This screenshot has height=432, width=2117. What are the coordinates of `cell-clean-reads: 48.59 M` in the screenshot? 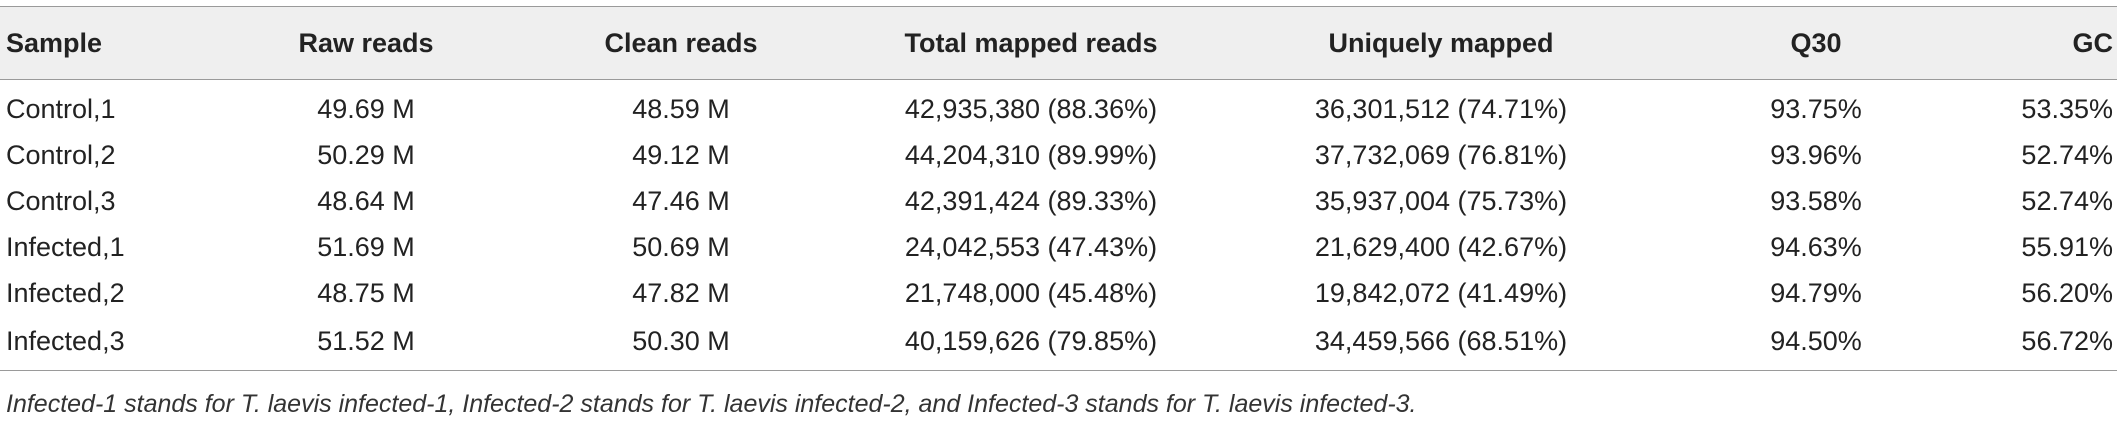 It's located at (681, 108).